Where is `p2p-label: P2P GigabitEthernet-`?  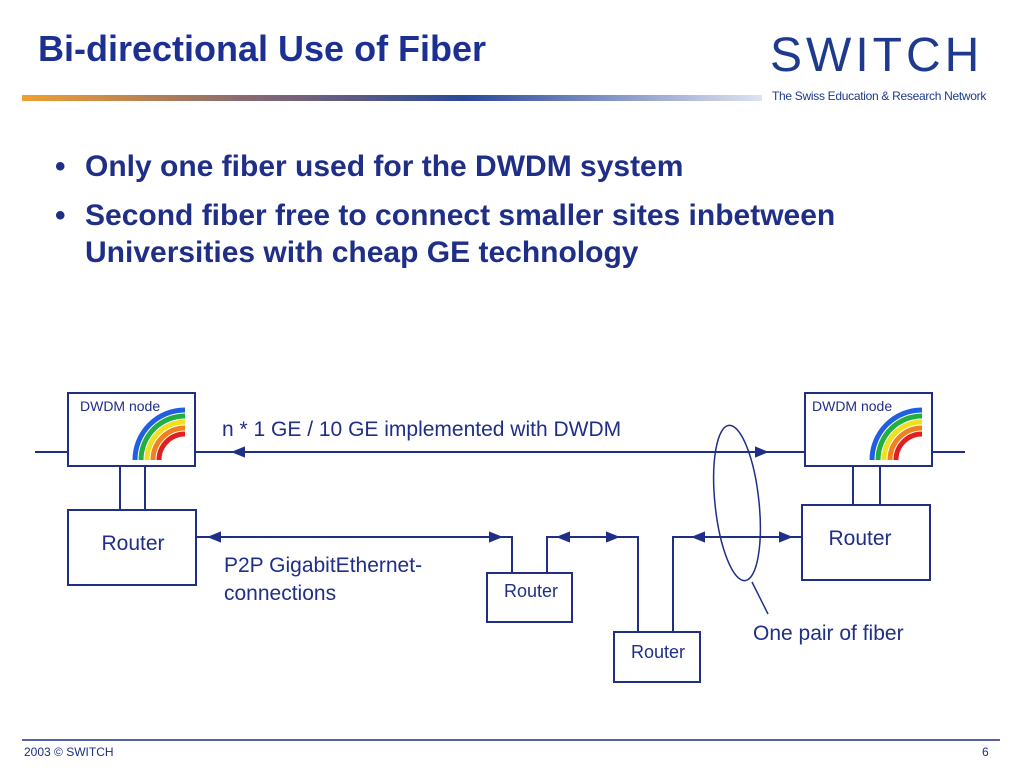 p2p-label: P2P GigabitEthernet- is located at coordinates (323, 565).